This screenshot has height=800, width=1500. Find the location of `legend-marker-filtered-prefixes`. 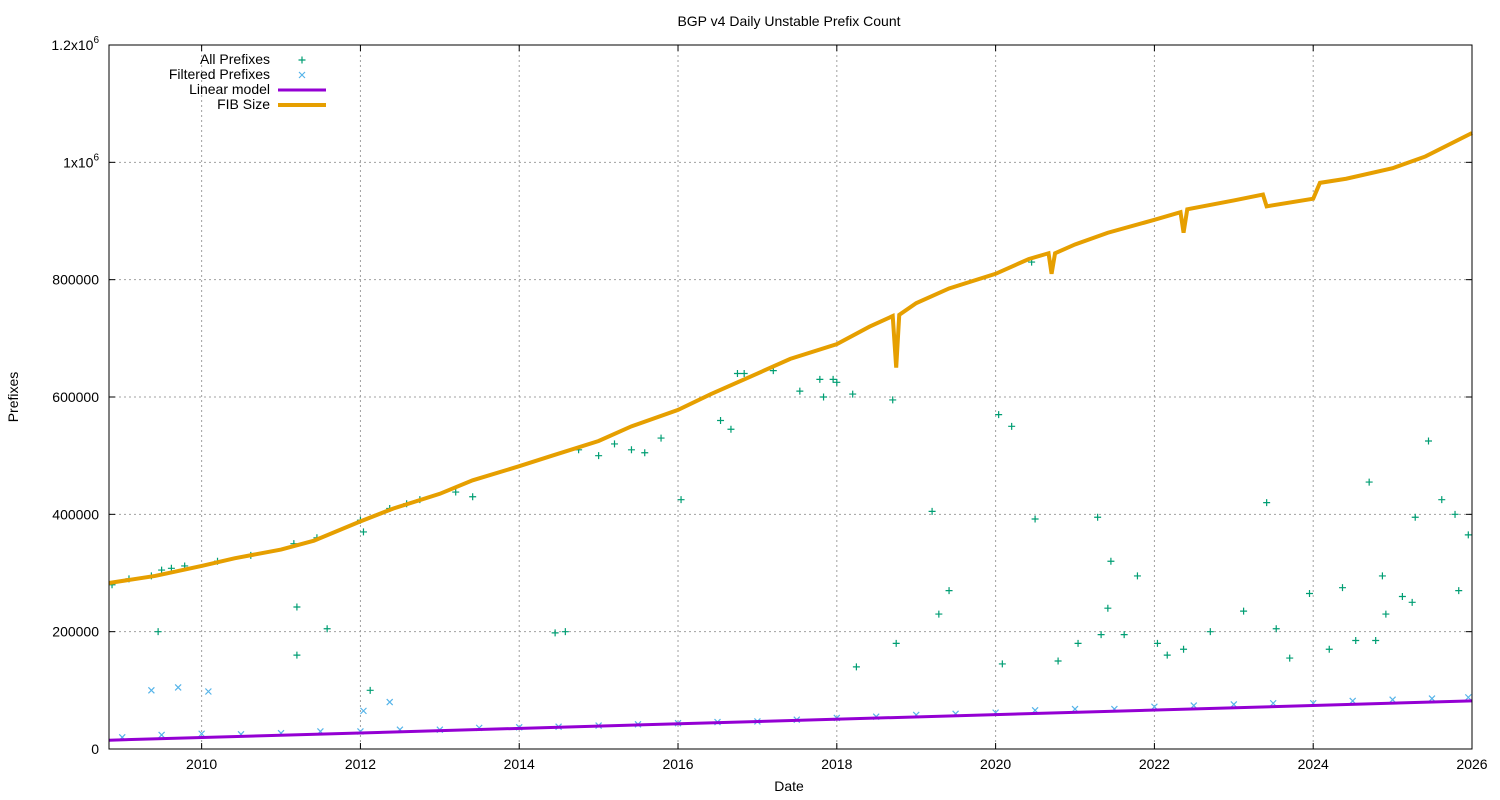

legend-marker-filtered-prefixes is located at coordinates (302, 75).